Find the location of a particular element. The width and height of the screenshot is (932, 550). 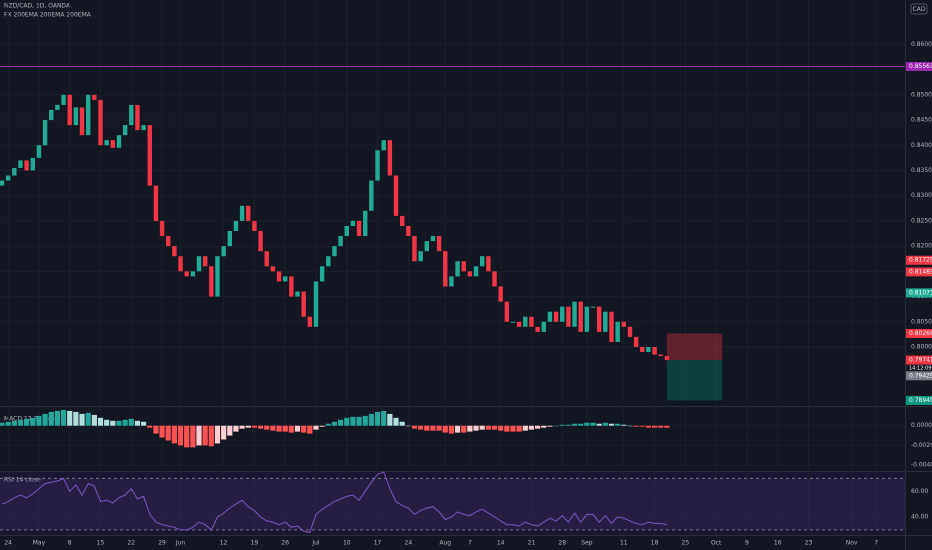

x-tick-label: 10 is located at coordinates (347, 543).